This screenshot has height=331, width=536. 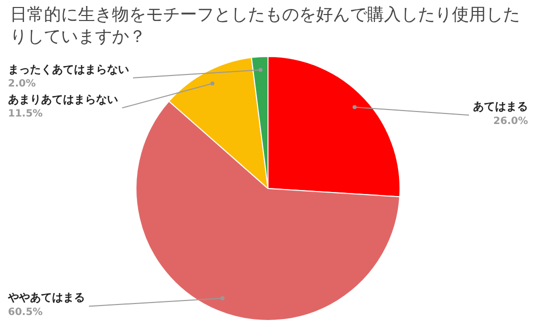 What do you see at coordinates (63, 99) in the screenshot?
I see `slice-label: あまりあてはまらない` at bounding box center [63, 99].